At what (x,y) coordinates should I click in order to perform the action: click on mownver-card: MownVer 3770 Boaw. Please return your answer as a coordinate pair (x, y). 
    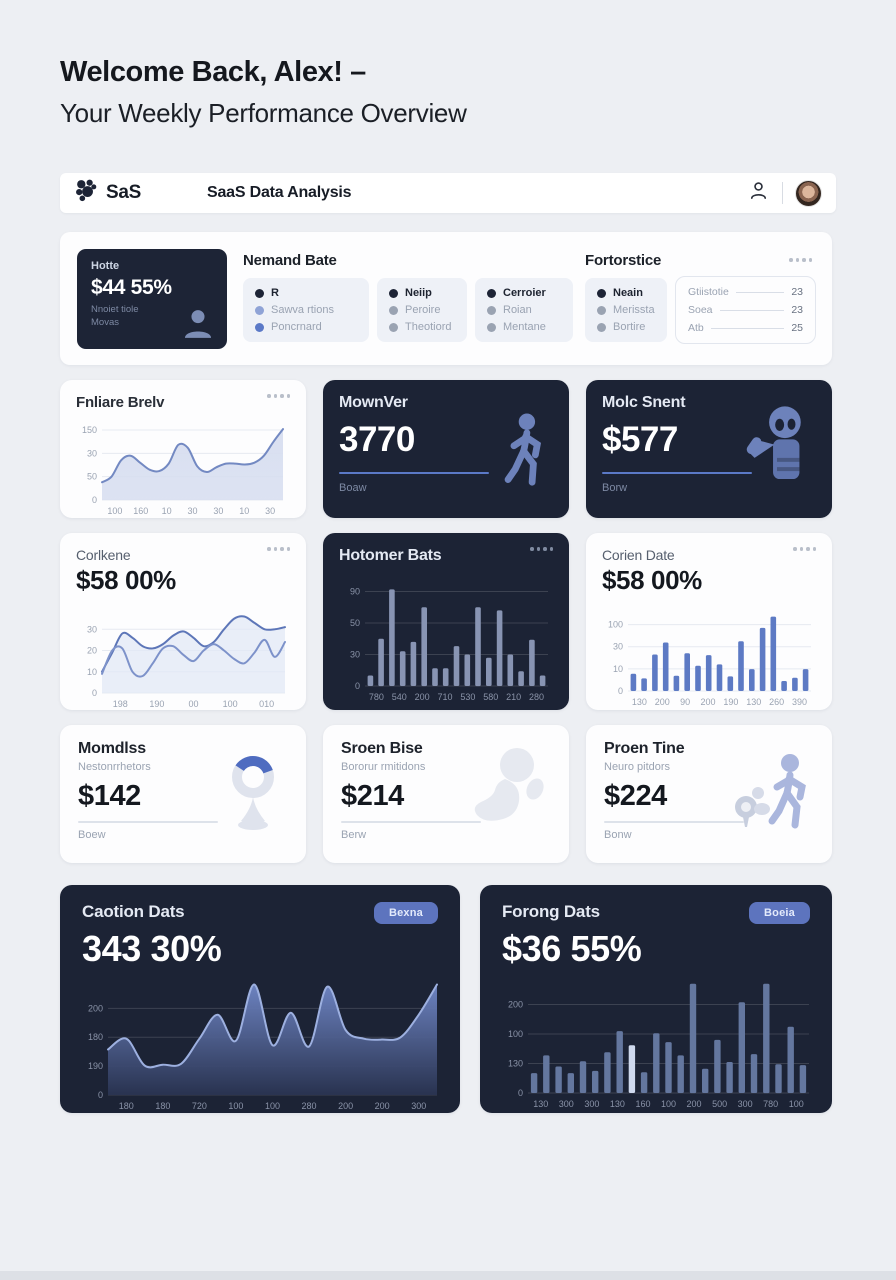
    Looking at the image, I should click on (446, 449).